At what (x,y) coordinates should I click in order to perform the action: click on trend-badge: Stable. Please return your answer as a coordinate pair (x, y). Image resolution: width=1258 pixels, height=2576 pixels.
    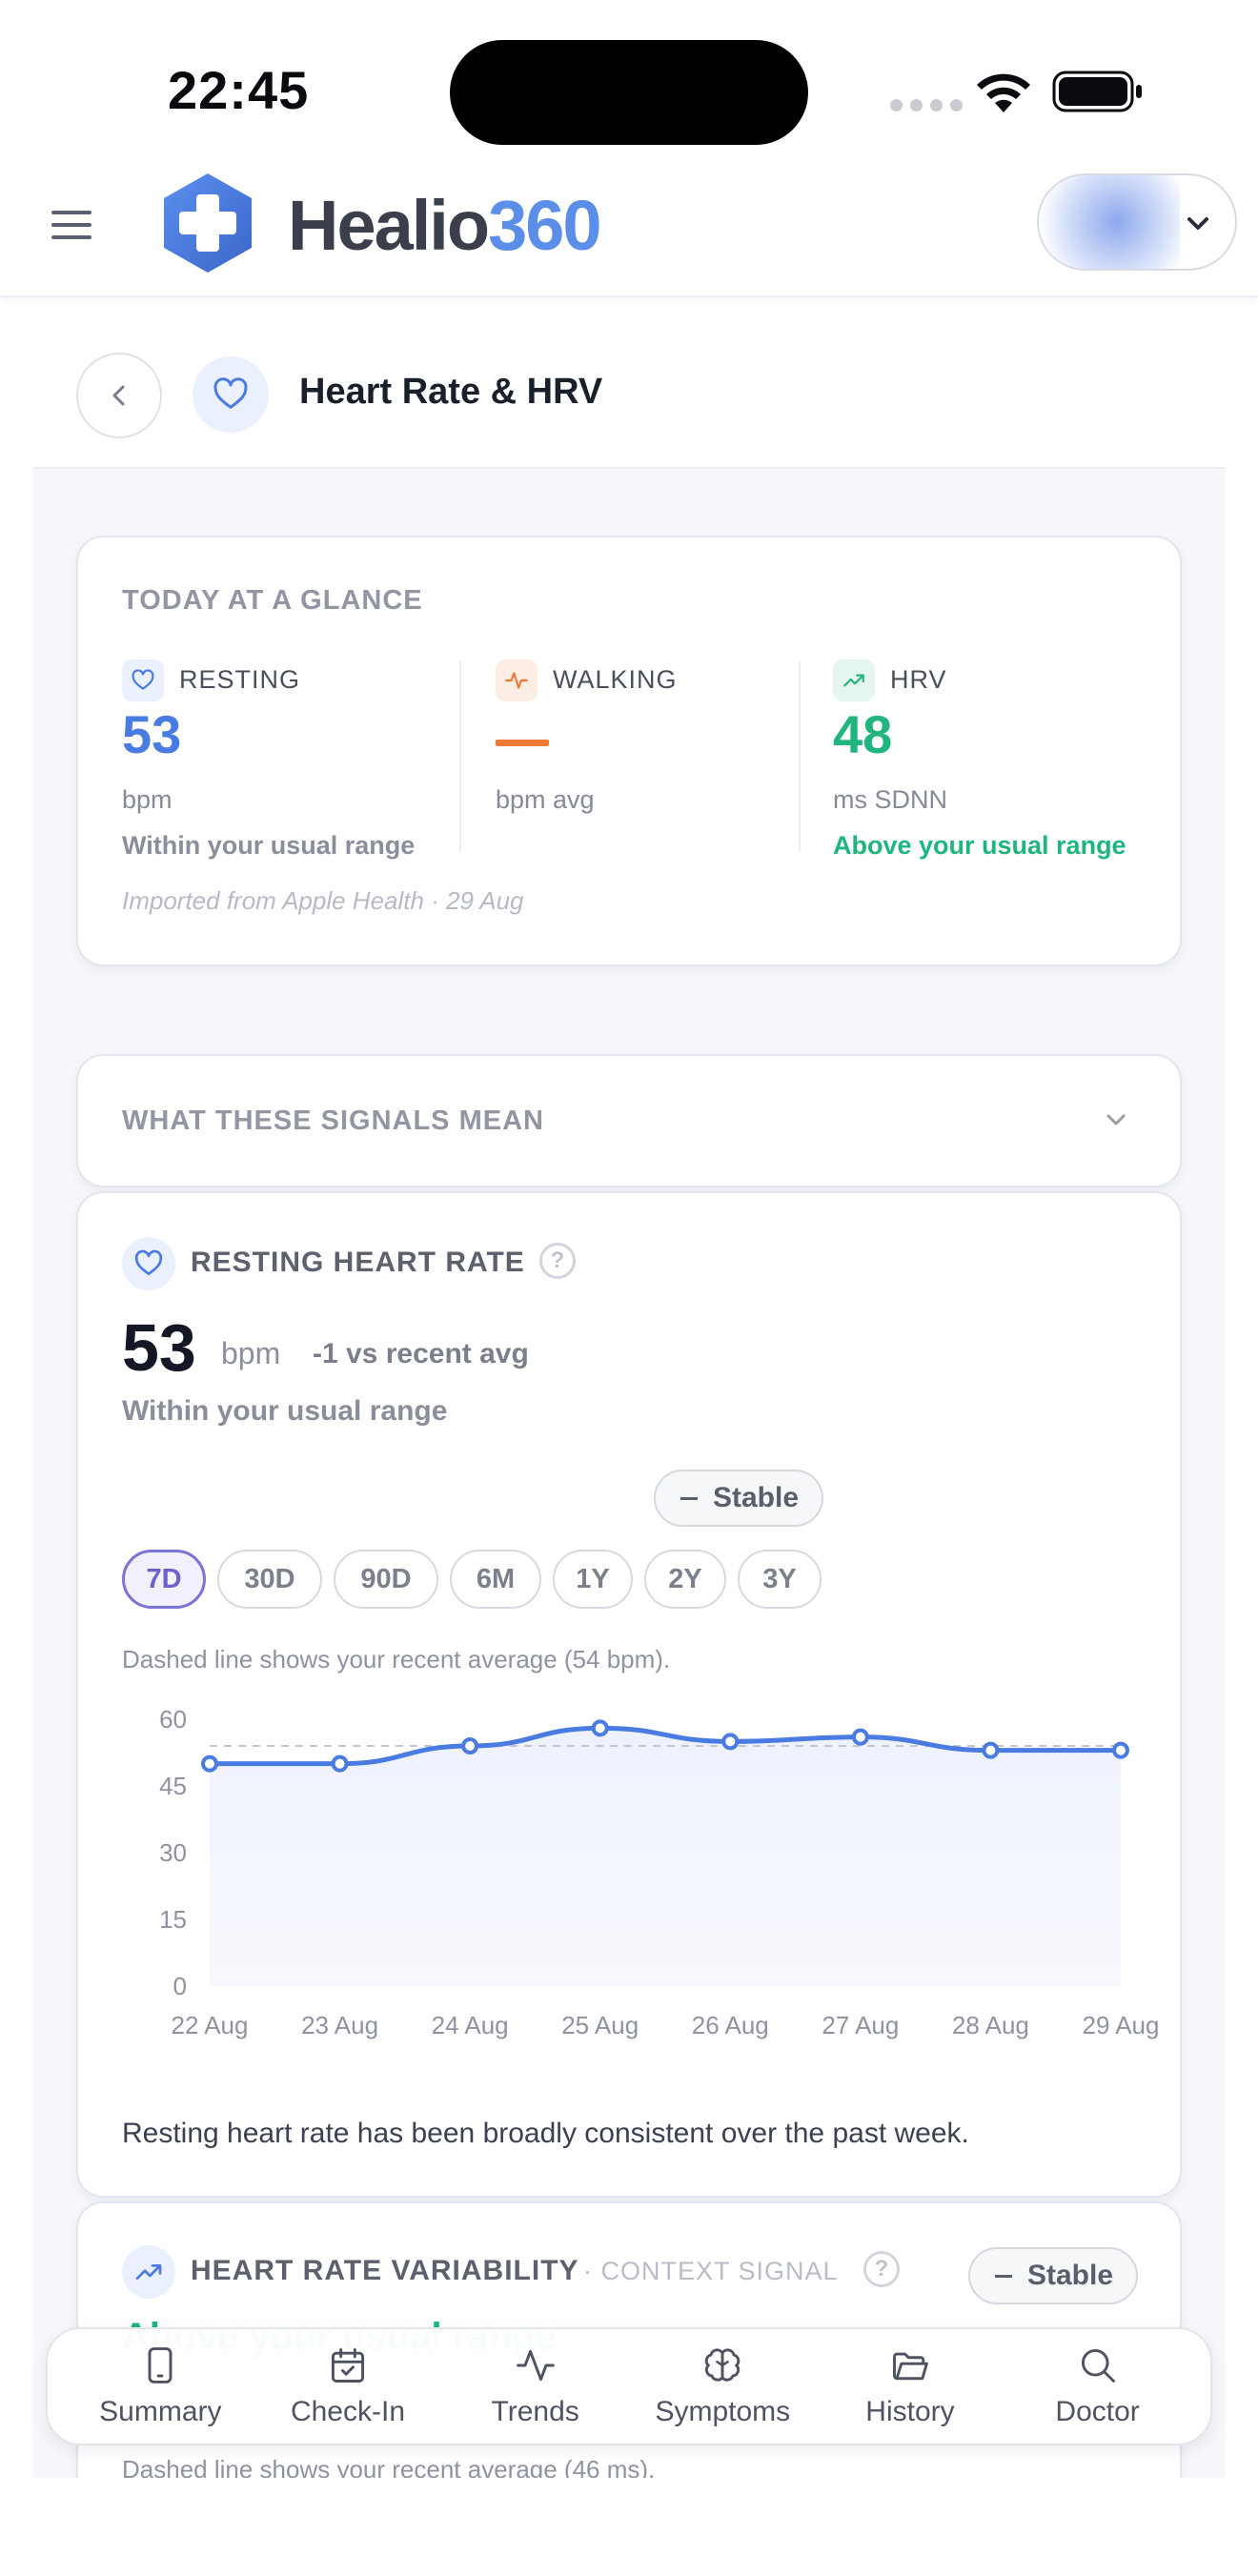
    Looking at the image, I should click on (1053, 2275).